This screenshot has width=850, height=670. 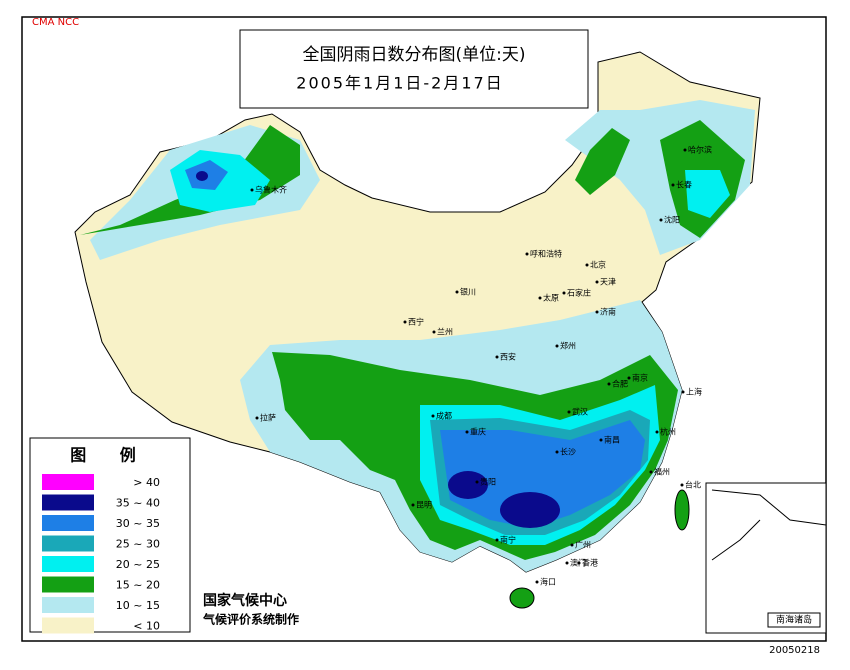 What do you see at coordinates (546, 254) in the screenshot?
I see `city-label: 呼和浩特` at bounding box center [546, 254].